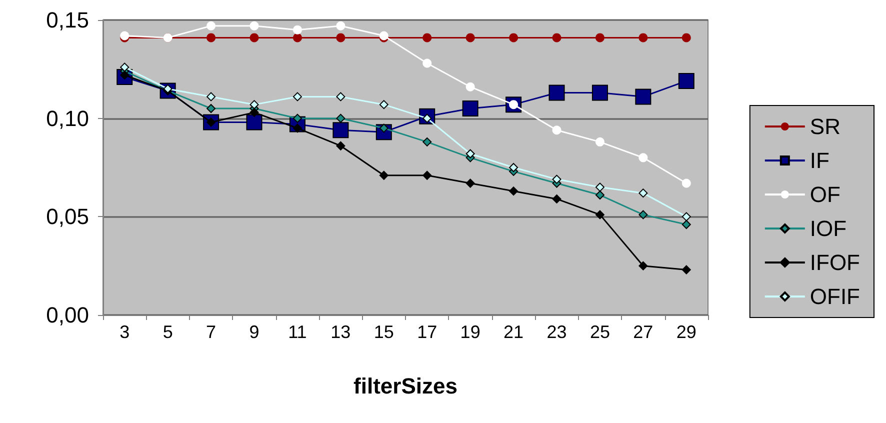  What do you see at coordinates (406, 386) in the screenshot?
I see `x-axis-title: filterSizes` at bounding box center [406, 386].